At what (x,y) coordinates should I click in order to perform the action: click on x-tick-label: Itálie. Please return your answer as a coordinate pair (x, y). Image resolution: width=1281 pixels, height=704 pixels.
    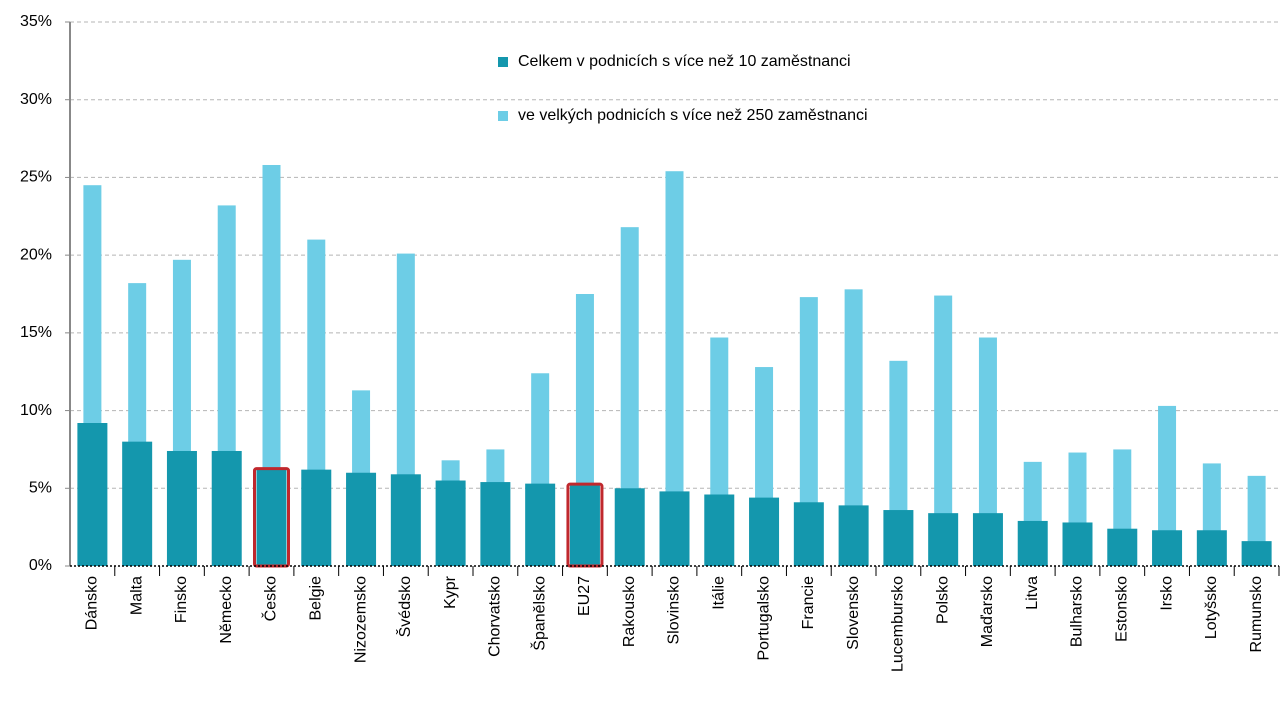
    Looking at the image, I should click on (718, 593).